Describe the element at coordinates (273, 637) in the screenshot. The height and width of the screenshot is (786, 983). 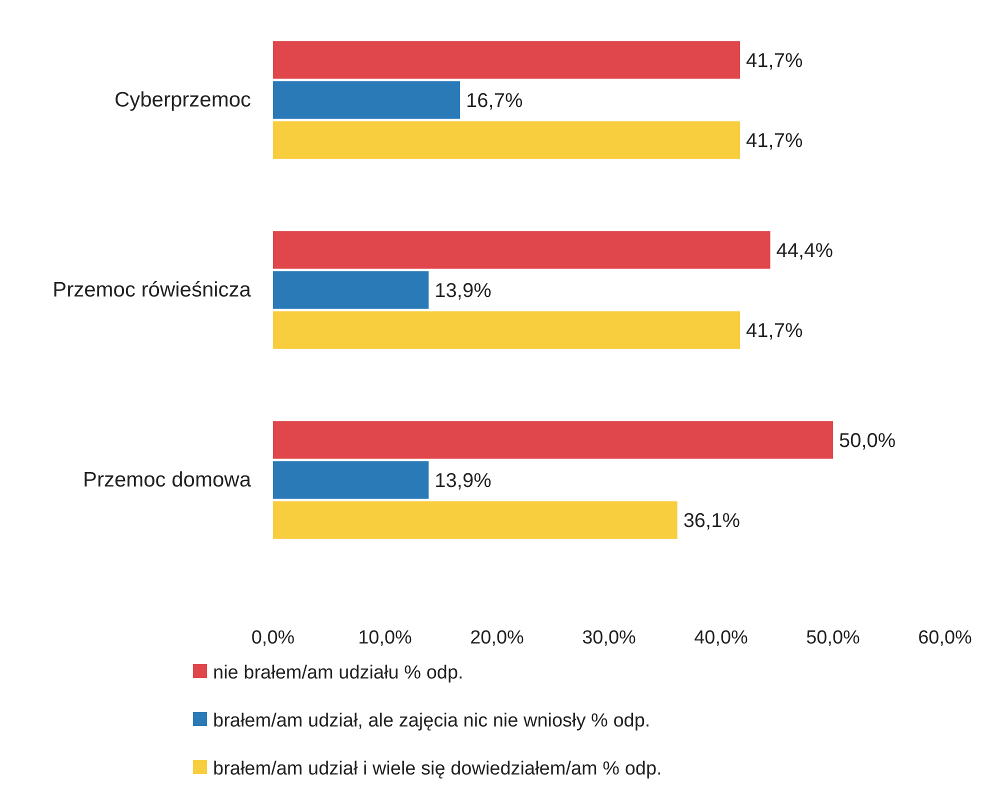
I see `x-tick-label: 0,0%` at that location.